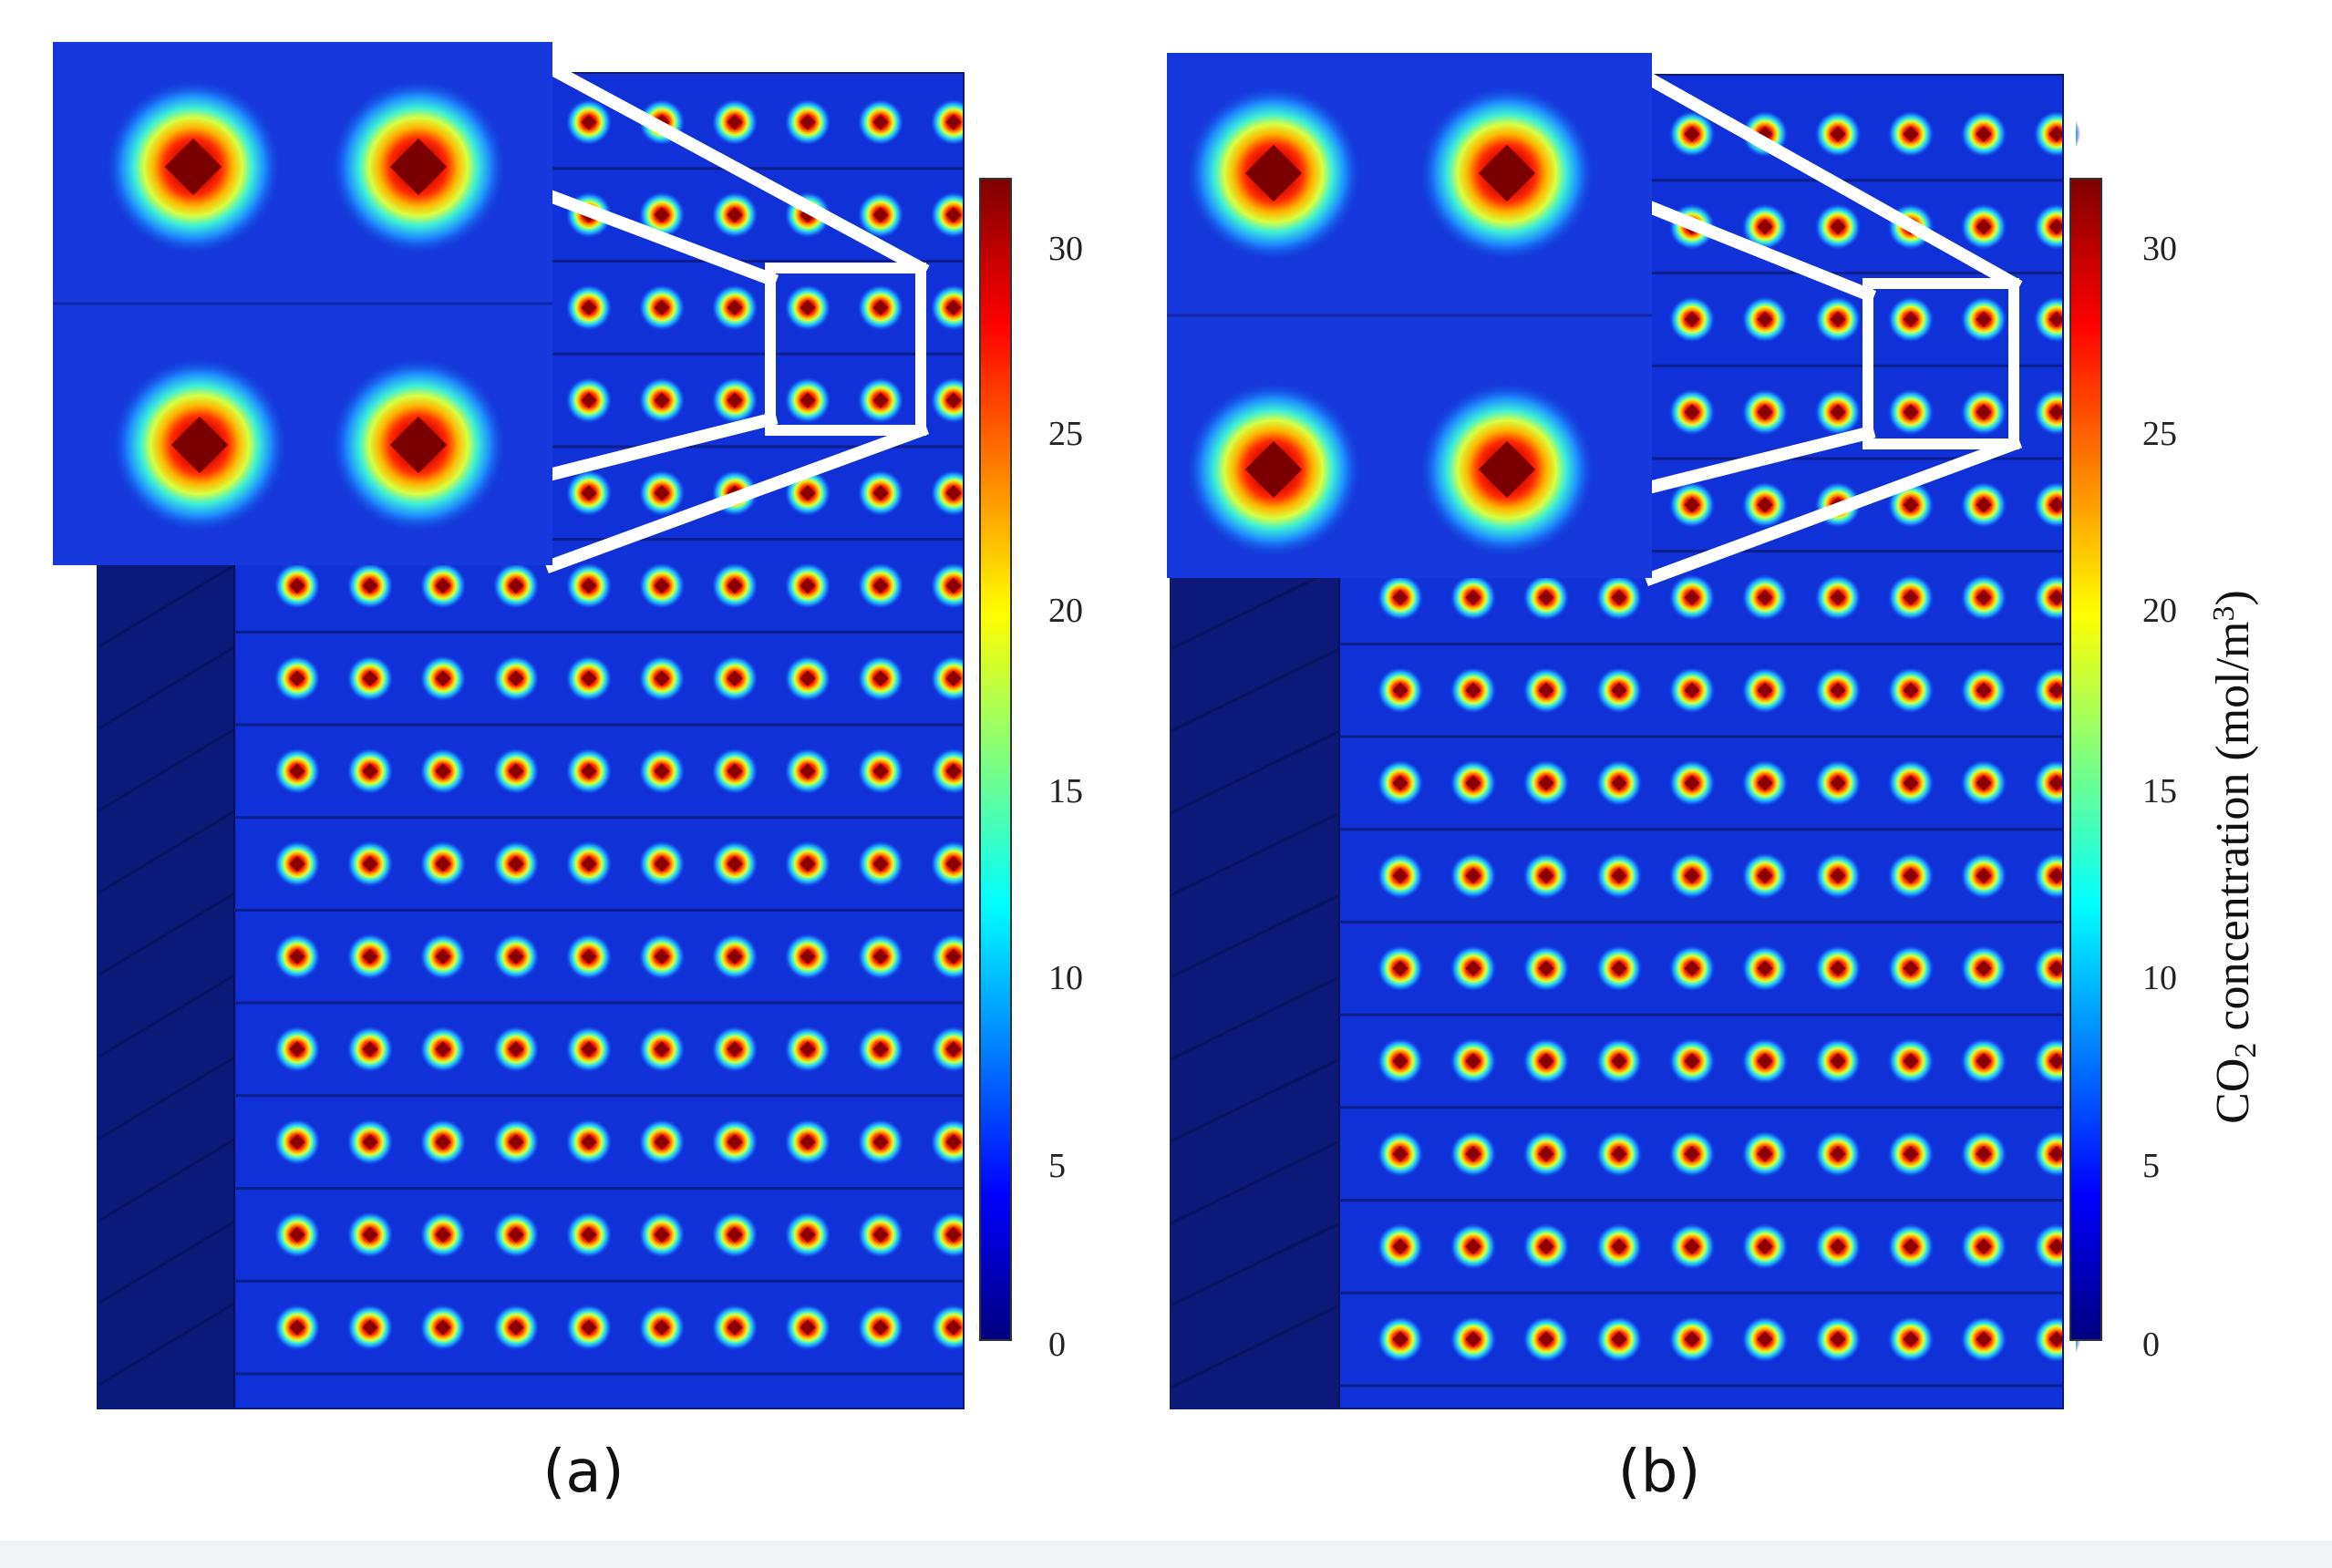 The image size is (2332, 1568). What do you see at coordinates (1065, 434) in the screenshot?
I see `colorbar-a-tick-25: 25` at bounding box center [1065, 434].